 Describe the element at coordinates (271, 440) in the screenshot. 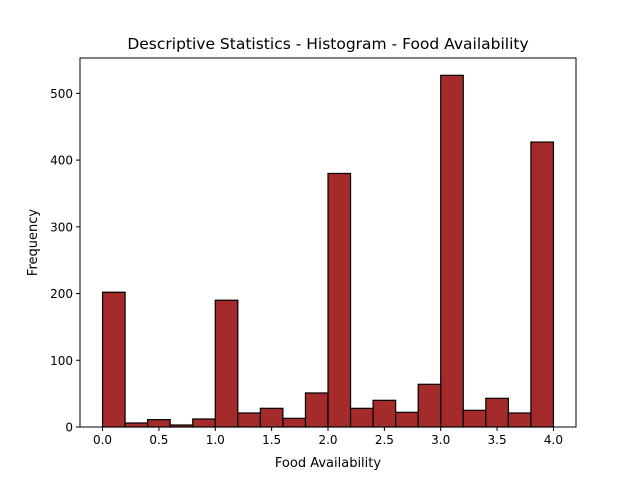

I see `x-tick-label: 1.5` at that location.